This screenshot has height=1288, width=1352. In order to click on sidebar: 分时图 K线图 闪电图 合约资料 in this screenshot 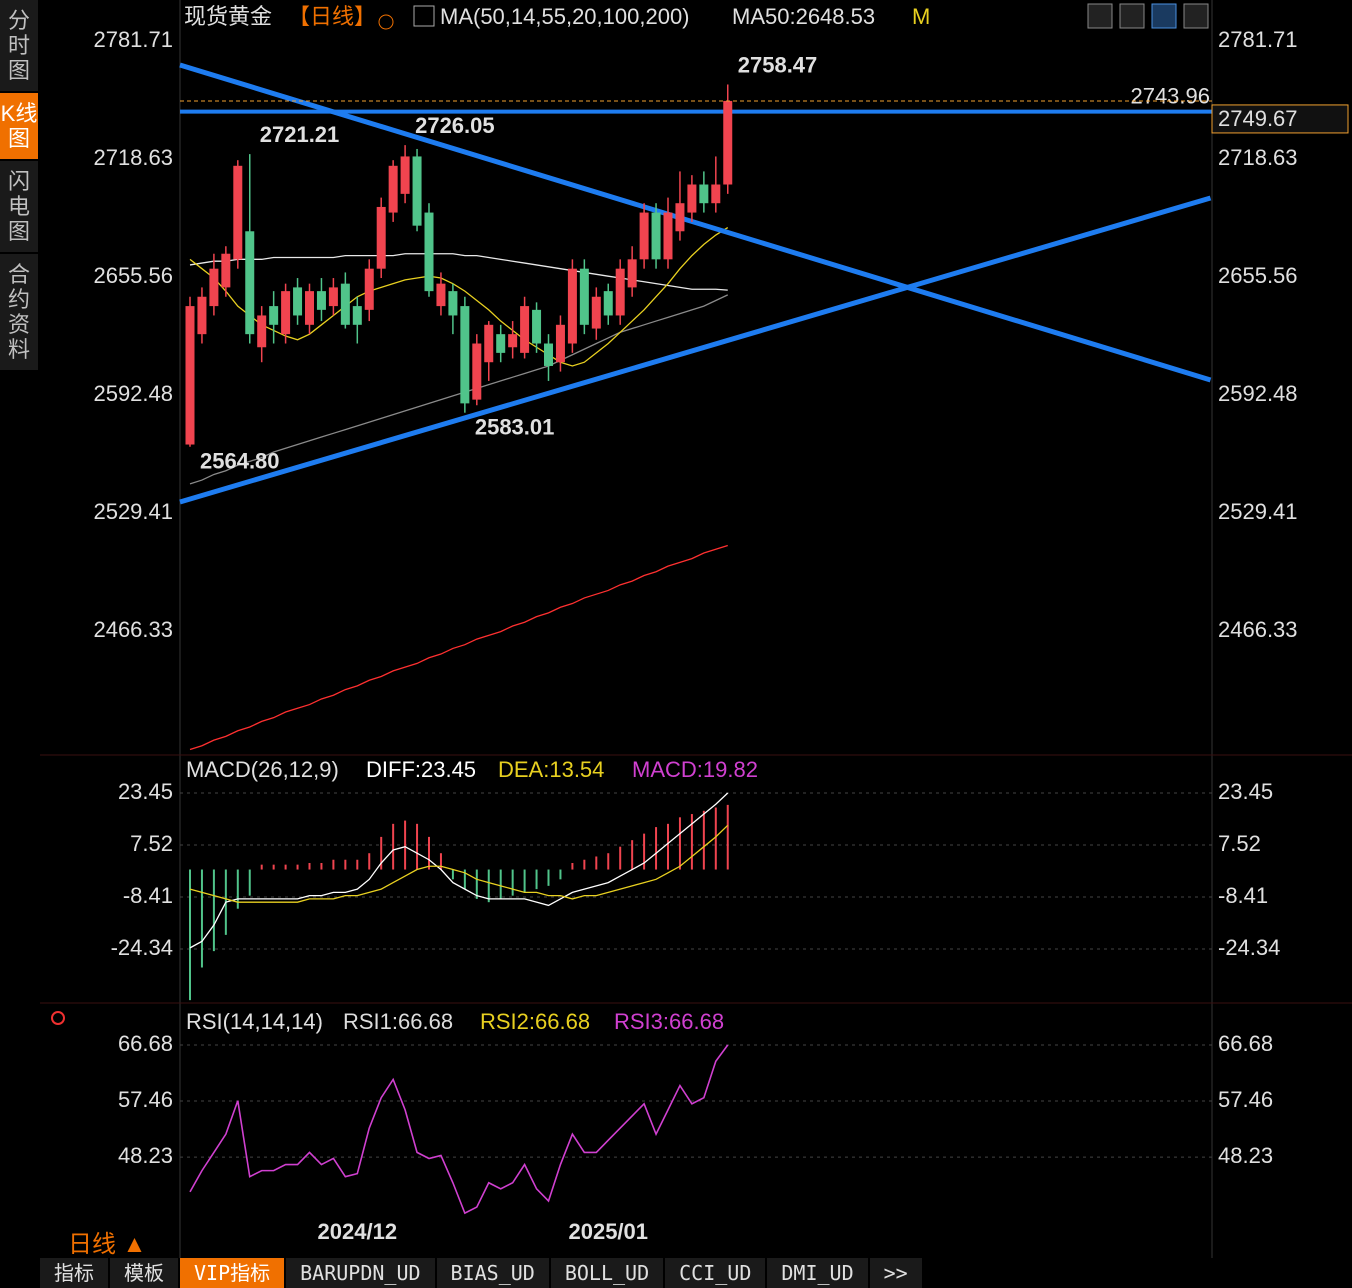, I will do `click(19, 186)`.